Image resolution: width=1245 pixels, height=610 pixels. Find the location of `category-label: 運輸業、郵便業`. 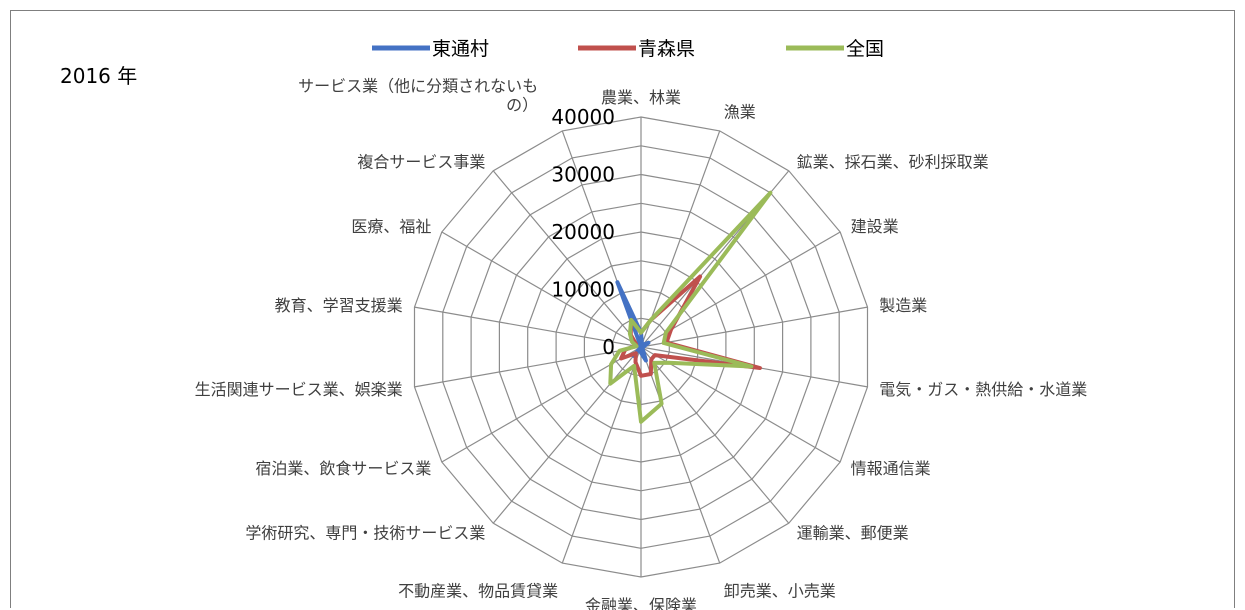

category-label: 運輸業、郵便業 is located at coordinates (853, 532).